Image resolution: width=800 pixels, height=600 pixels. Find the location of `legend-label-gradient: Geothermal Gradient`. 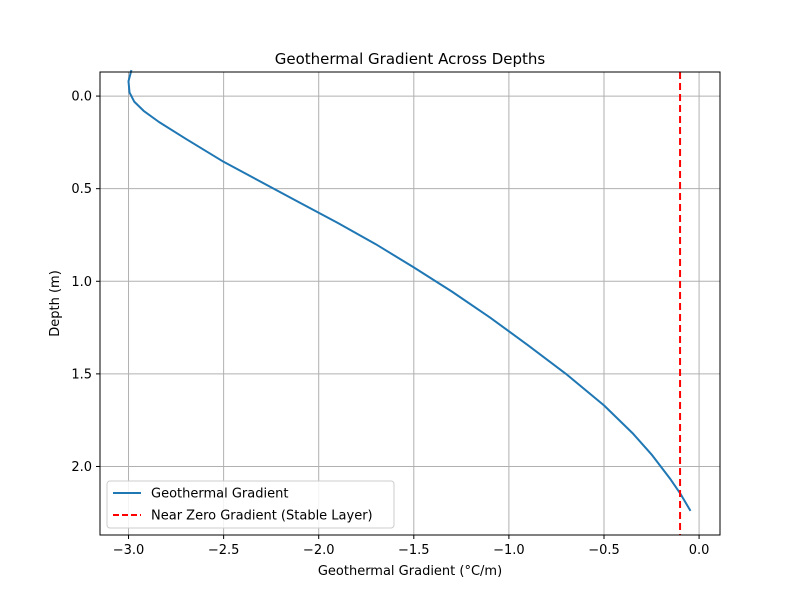

legend-label-gradient: Geothermal Gradient is located at coordinates (219, 494).